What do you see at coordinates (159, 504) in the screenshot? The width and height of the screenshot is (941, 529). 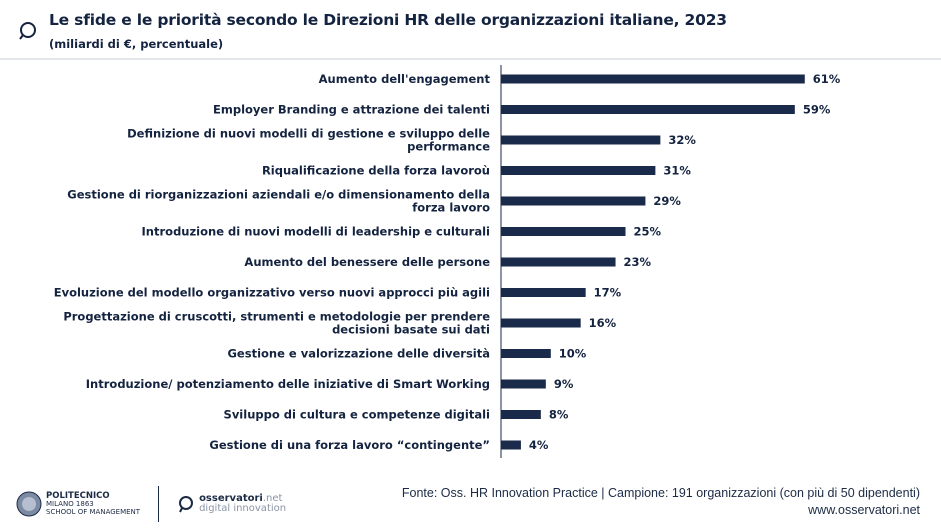 I see `logo-separator` at bounding box center [159, 504].